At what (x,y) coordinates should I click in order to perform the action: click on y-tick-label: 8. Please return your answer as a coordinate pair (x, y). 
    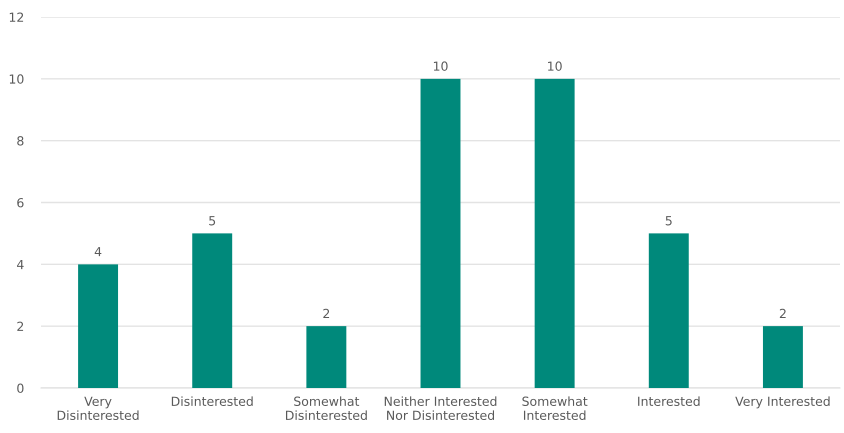
    Looking at the image, I should click on (20, 141).